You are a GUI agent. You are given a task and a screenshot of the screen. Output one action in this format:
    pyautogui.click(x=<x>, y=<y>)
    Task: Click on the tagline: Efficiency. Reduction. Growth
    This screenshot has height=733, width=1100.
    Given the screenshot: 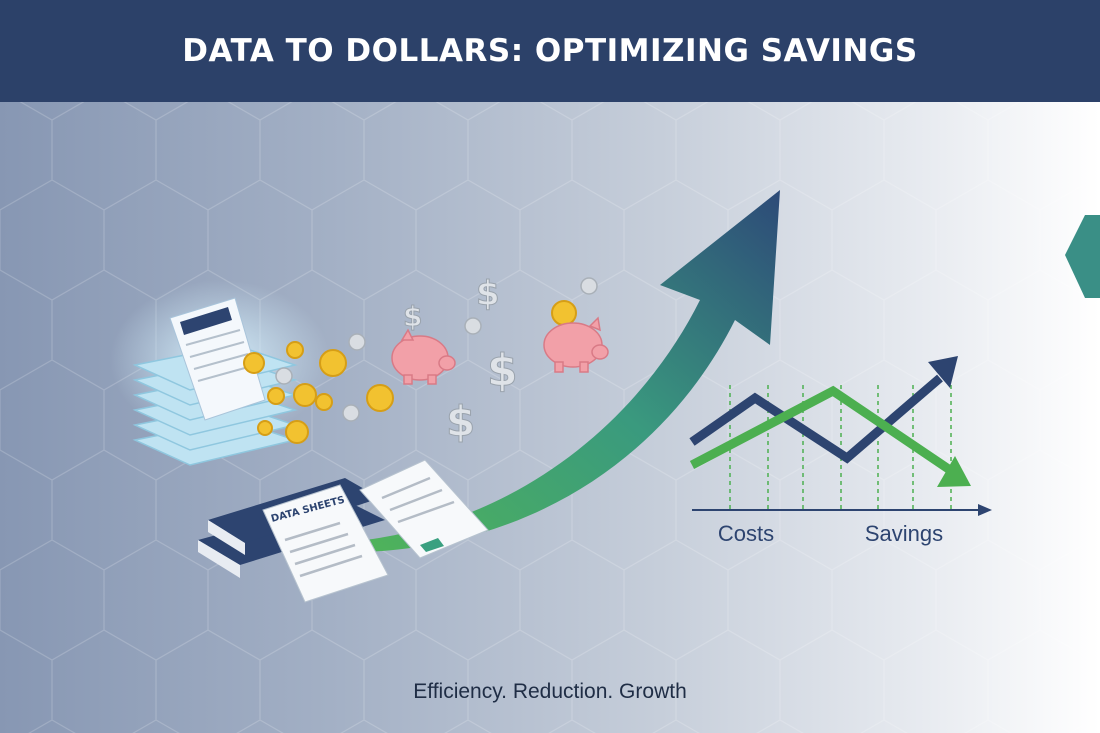 What is the action you would take?
    pyautogui.click(x=550, y=691)
    